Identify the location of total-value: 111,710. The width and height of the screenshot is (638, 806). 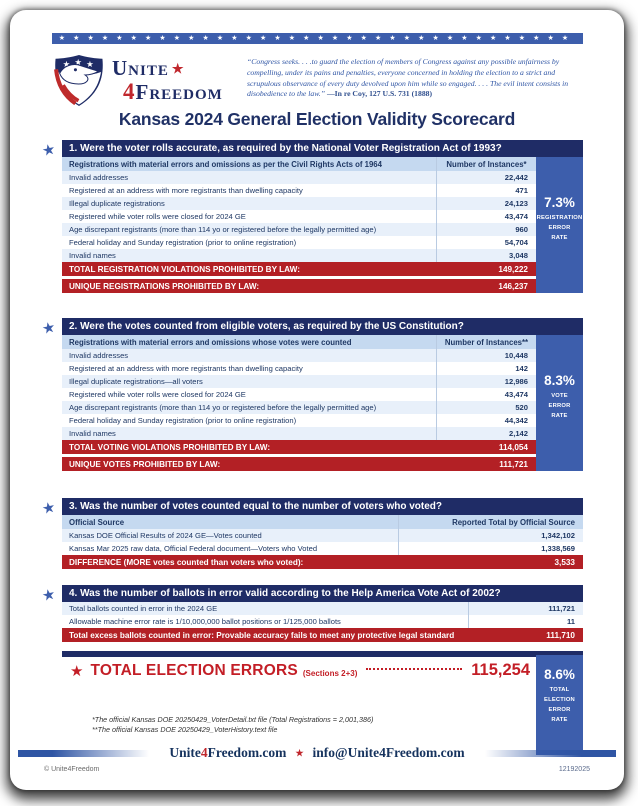
(560, 635).